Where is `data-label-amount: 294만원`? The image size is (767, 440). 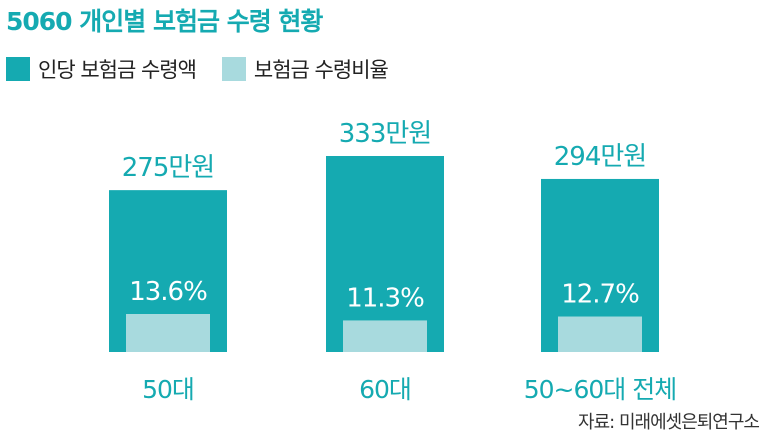 data-label-amount: 294만원 is located at coordinates (600, 157).